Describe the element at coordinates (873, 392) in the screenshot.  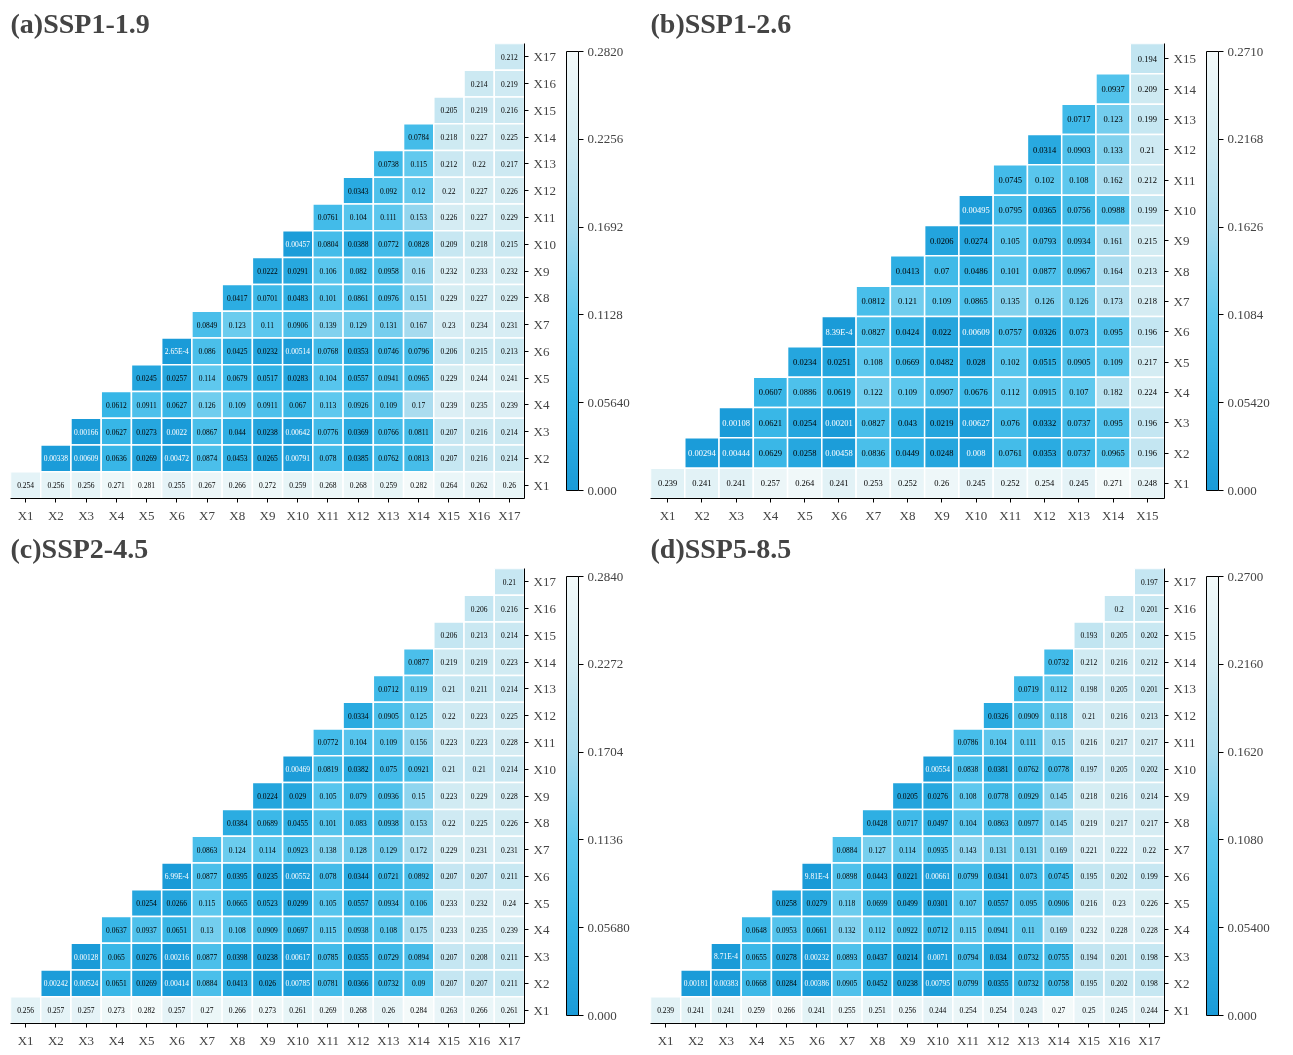
I see `data-label: 0.122` at that location.